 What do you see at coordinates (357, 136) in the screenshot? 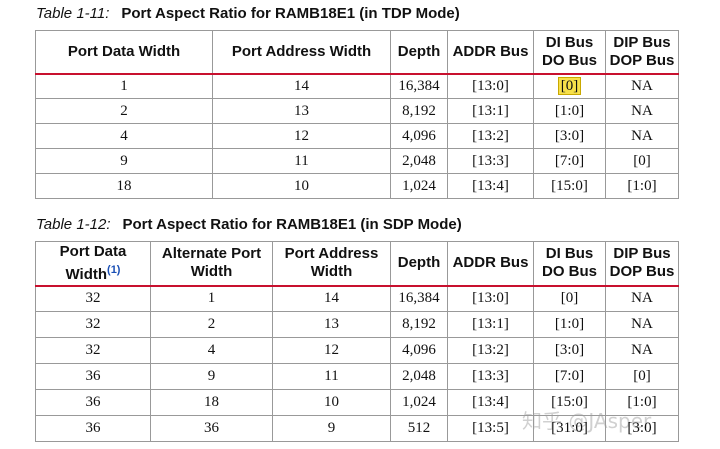
I see `row: 4 12 4,096 [13:2] [3:0] NA` at bounding box center [357, 136].